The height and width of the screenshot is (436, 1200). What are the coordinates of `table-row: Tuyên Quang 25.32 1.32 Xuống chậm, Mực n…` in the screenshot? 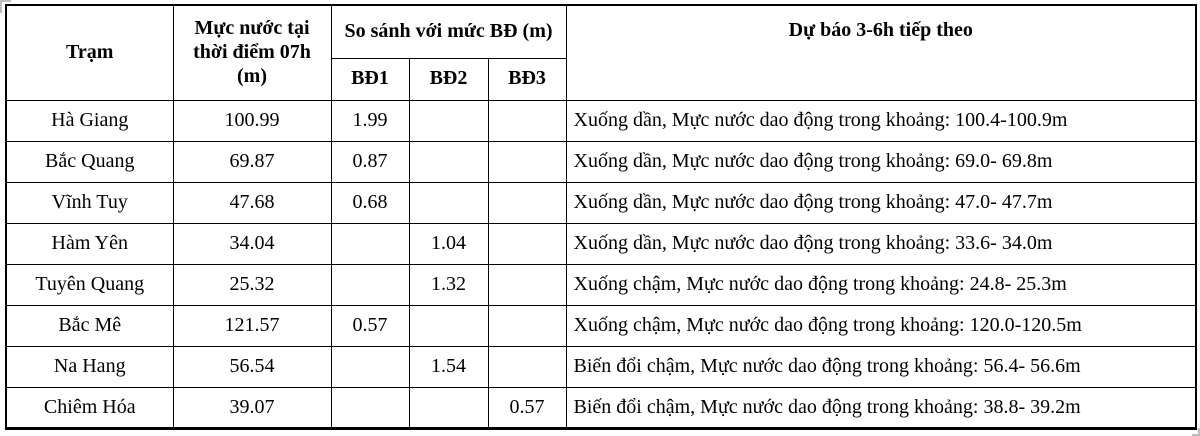 It's located at (601, 284).